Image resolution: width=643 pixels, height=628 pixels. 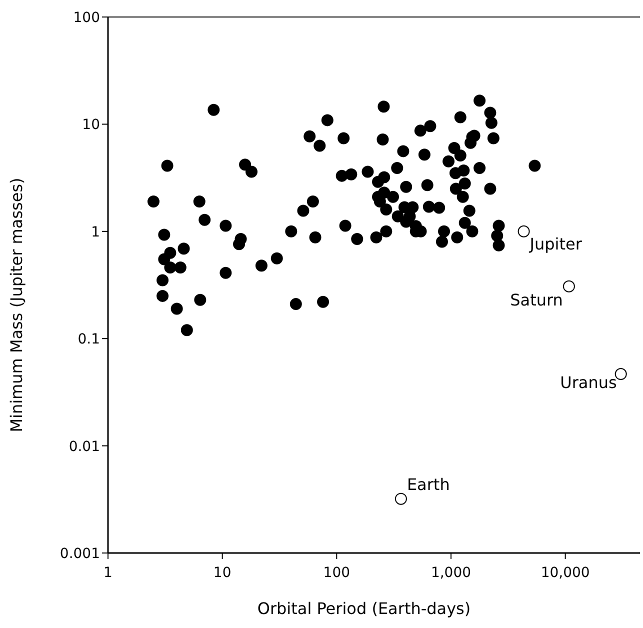 I want to click on x-tick-label: 10,000, so click(x=565, y=573).